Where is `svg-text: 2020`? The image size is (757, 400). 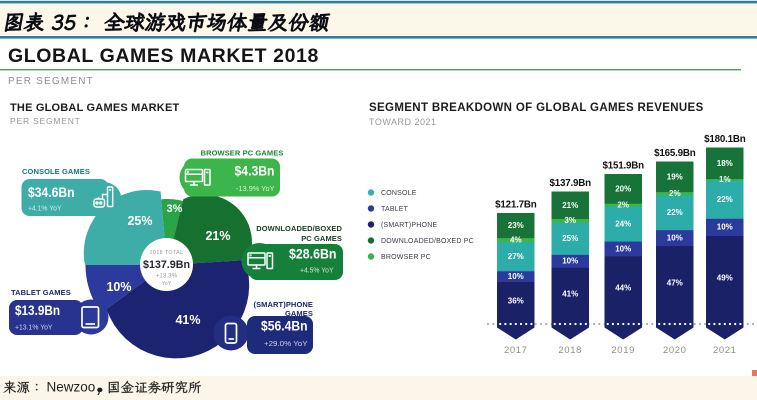
svg-text: 2020 is located at coordinates (675, 350).